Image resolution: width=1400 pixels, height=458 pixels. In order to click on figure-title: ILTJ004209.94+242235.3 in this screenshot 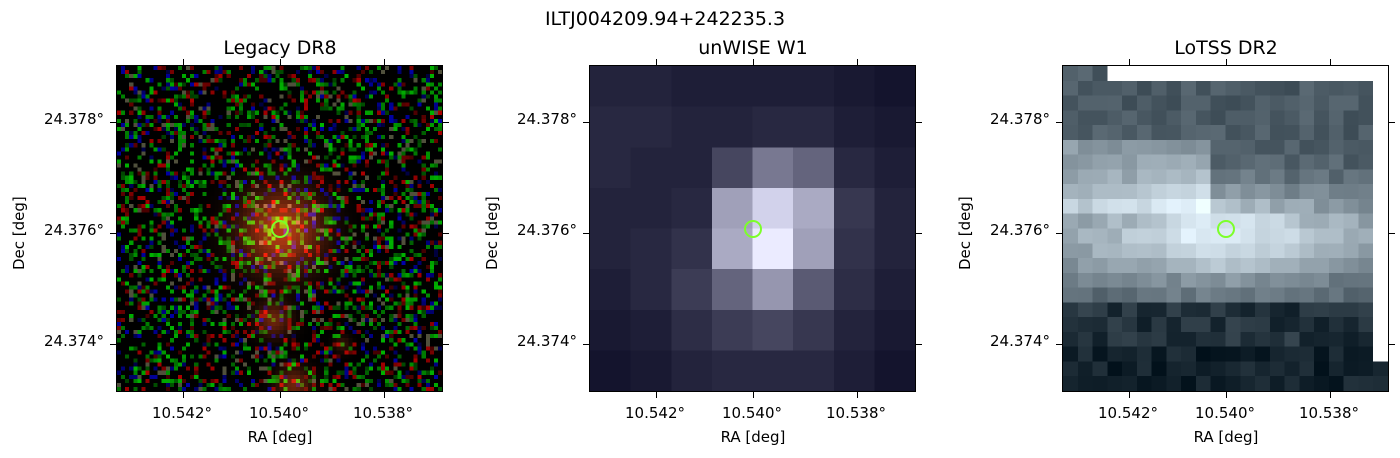, I will do `click(665, 19)`.